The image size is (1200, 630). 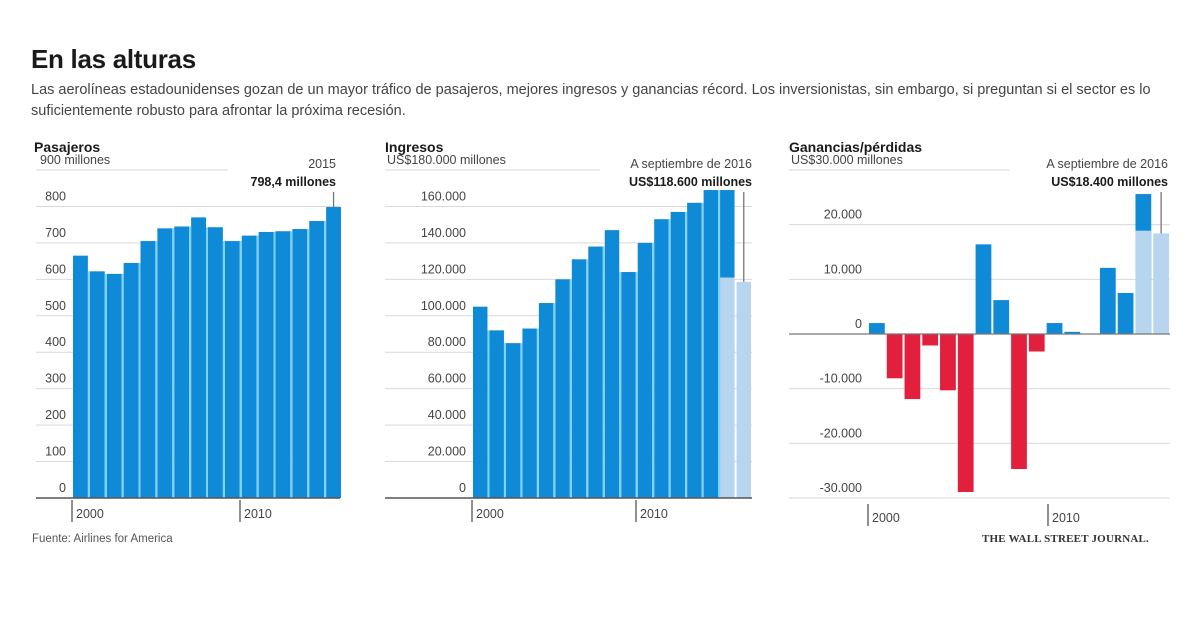 What do you see at coordinates (67, 147) in the screenshot?
I see `chart-title: Pasajeros` at bounding box center [67, 147].